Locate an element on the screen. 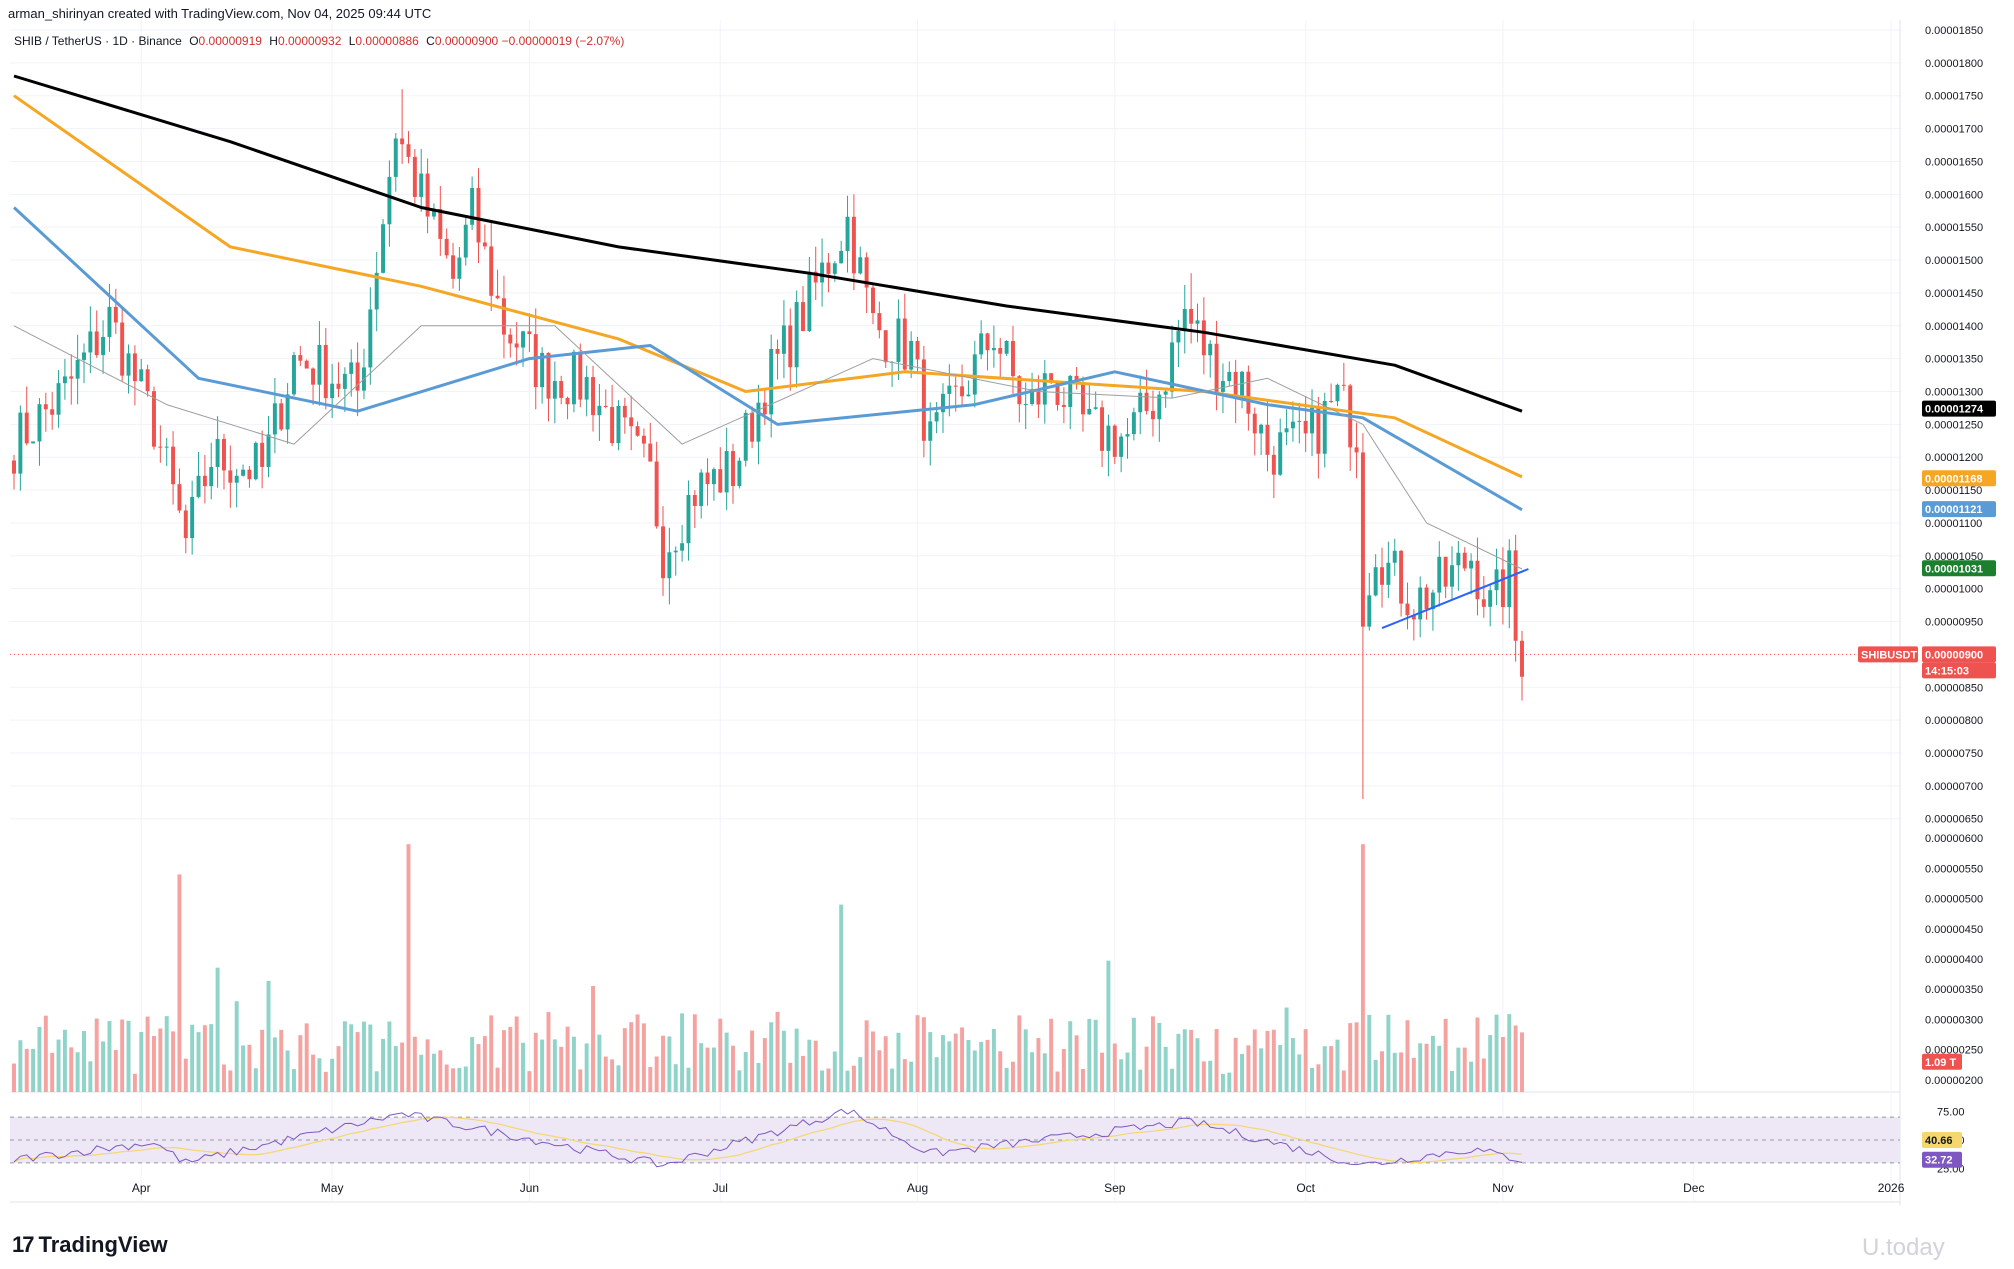 The width and height of the screenshot is (2014, 1269). price-tick-label: 0.00000850 is located at coordinates (1954, 688).